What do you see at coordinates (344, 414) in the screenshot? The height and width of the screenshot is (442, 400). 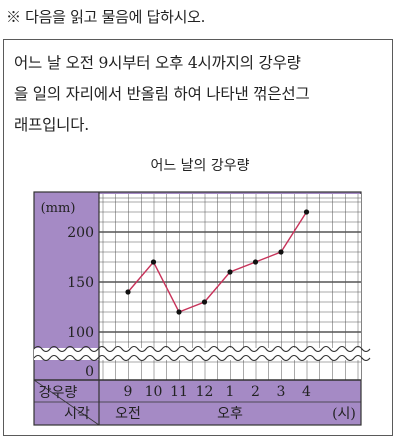 I see `x-axis-unit-label: (시)` at bounding box center [344, 414].